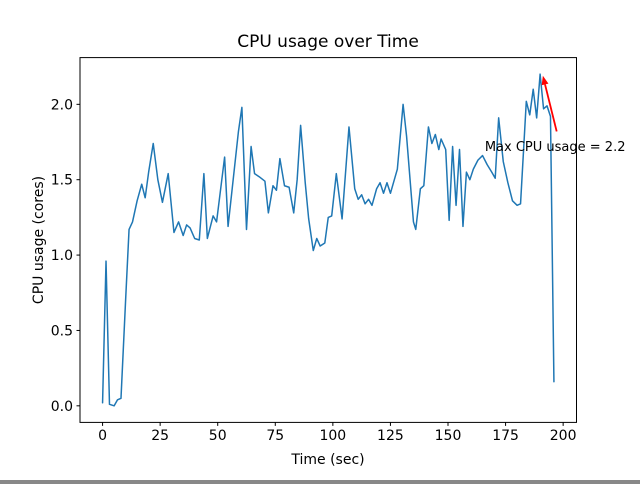 The width and height of the screenshot is (640, 484). What do you see at coordinates (555, 147) in the screenshot?
I see `annotation-text: Max CPU usage = 2.2` at bounding box center [555, 147].